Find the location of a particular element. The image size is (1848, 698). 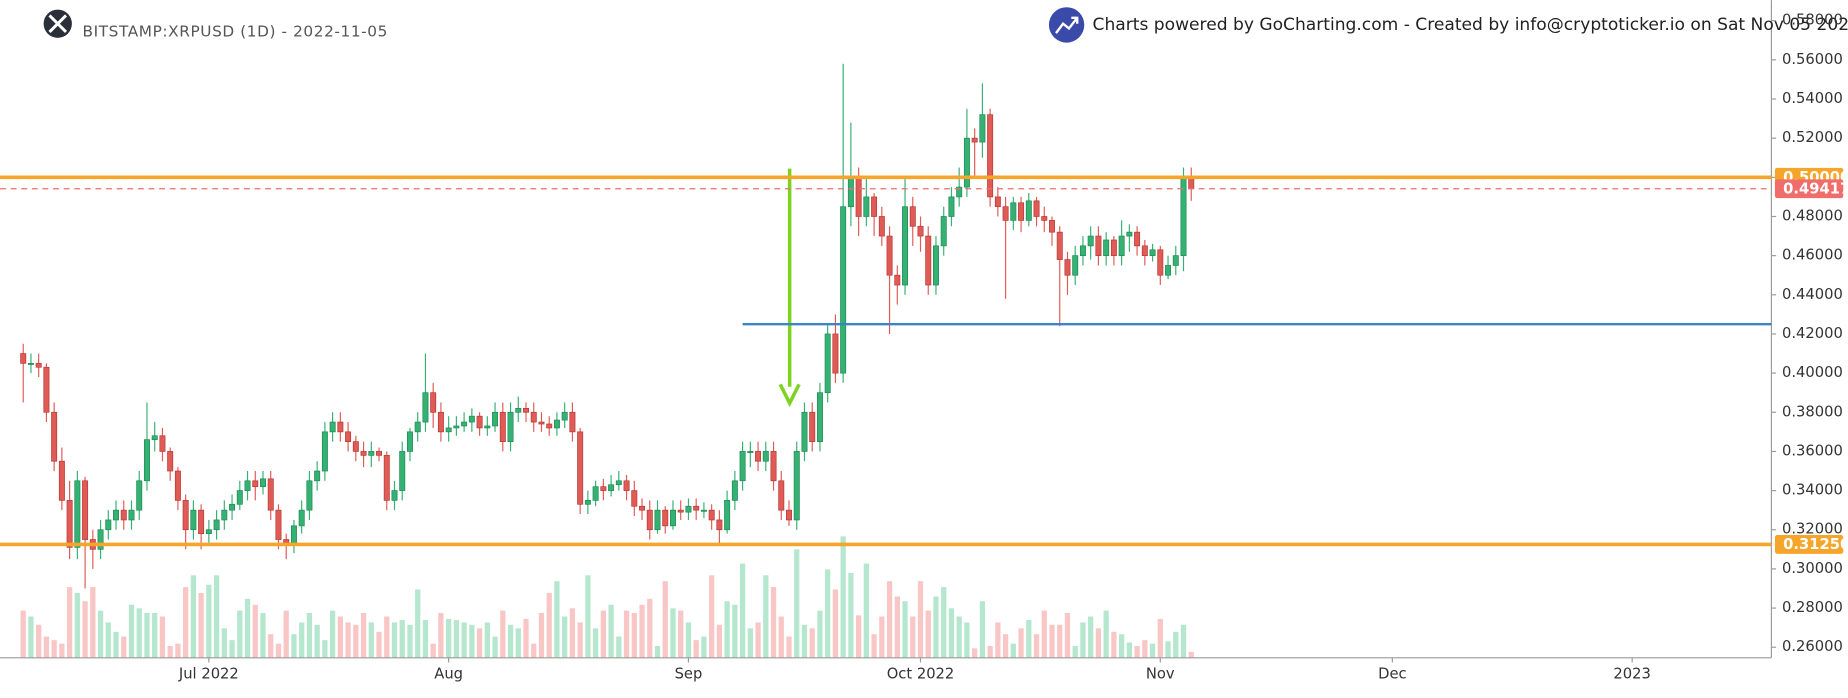

x-tick-label: Nov is located at coordinates (1160, 673).